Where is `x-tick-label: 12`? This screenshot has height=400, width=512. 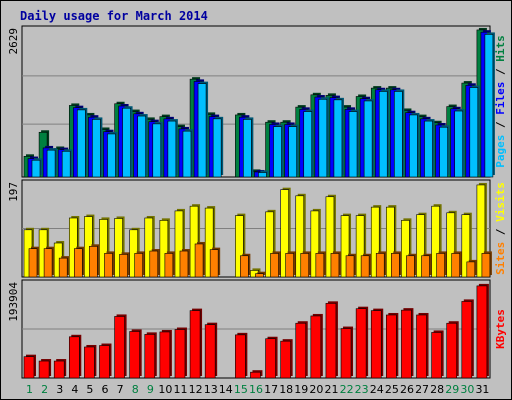
x-tick-label: 12 is located at coordinates (196, 389).